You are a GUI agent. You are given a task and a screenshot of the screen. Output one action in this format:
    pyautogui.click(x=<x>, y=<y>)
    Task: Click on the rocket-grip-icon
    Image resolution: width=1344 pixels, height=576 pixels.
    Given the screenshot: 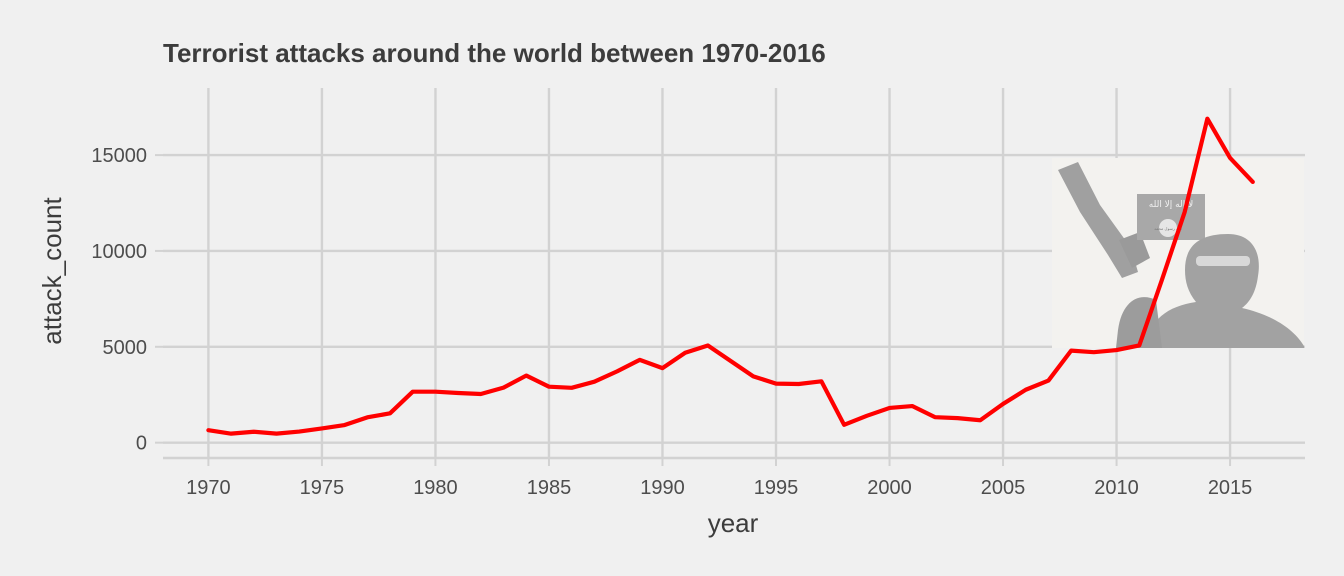 What is the action you would take?
    pyautogui.click(x=1134, y=250)
    